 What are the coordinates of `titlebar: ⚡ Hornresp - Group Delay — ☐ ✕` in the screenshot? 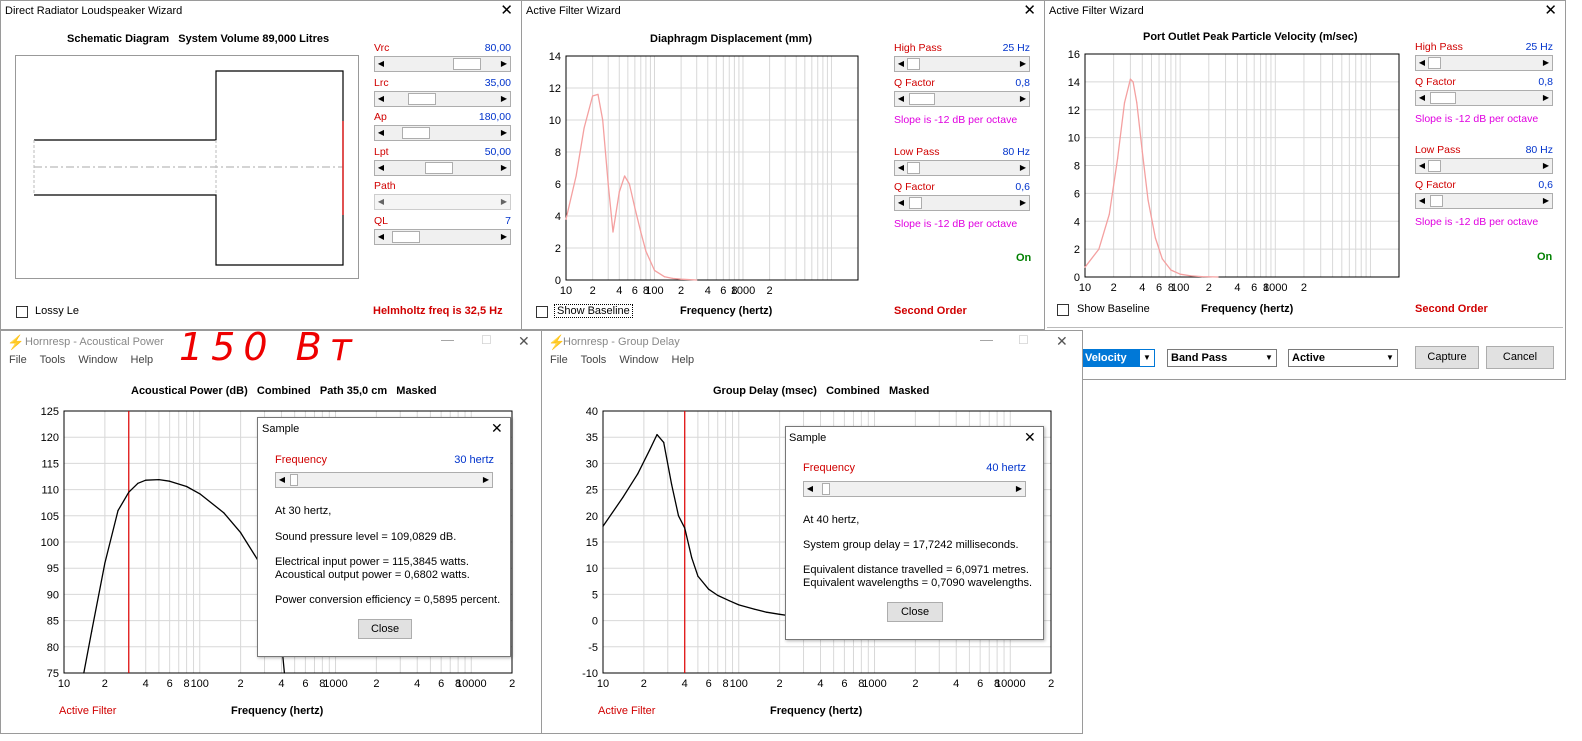 It's located at (812, 342).